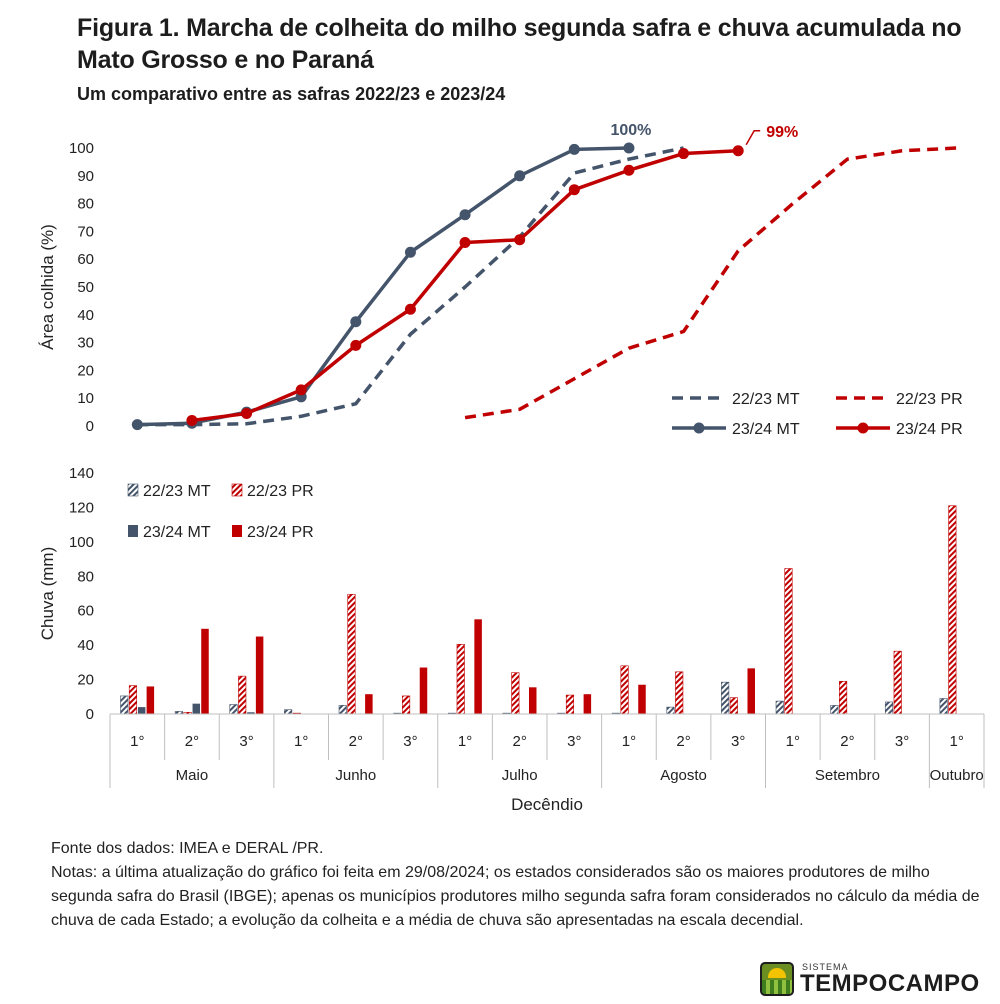  What do you see at coordinates (85, 287) in the screenshot?
I see `harvest-y-tick: 50` at bounding box center [85, 287].